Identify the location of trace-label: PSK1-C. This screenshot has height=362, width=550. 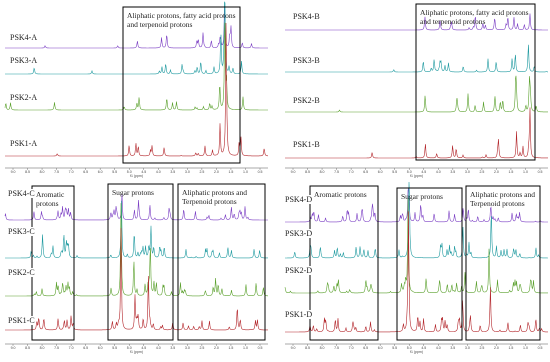
(21, 320).